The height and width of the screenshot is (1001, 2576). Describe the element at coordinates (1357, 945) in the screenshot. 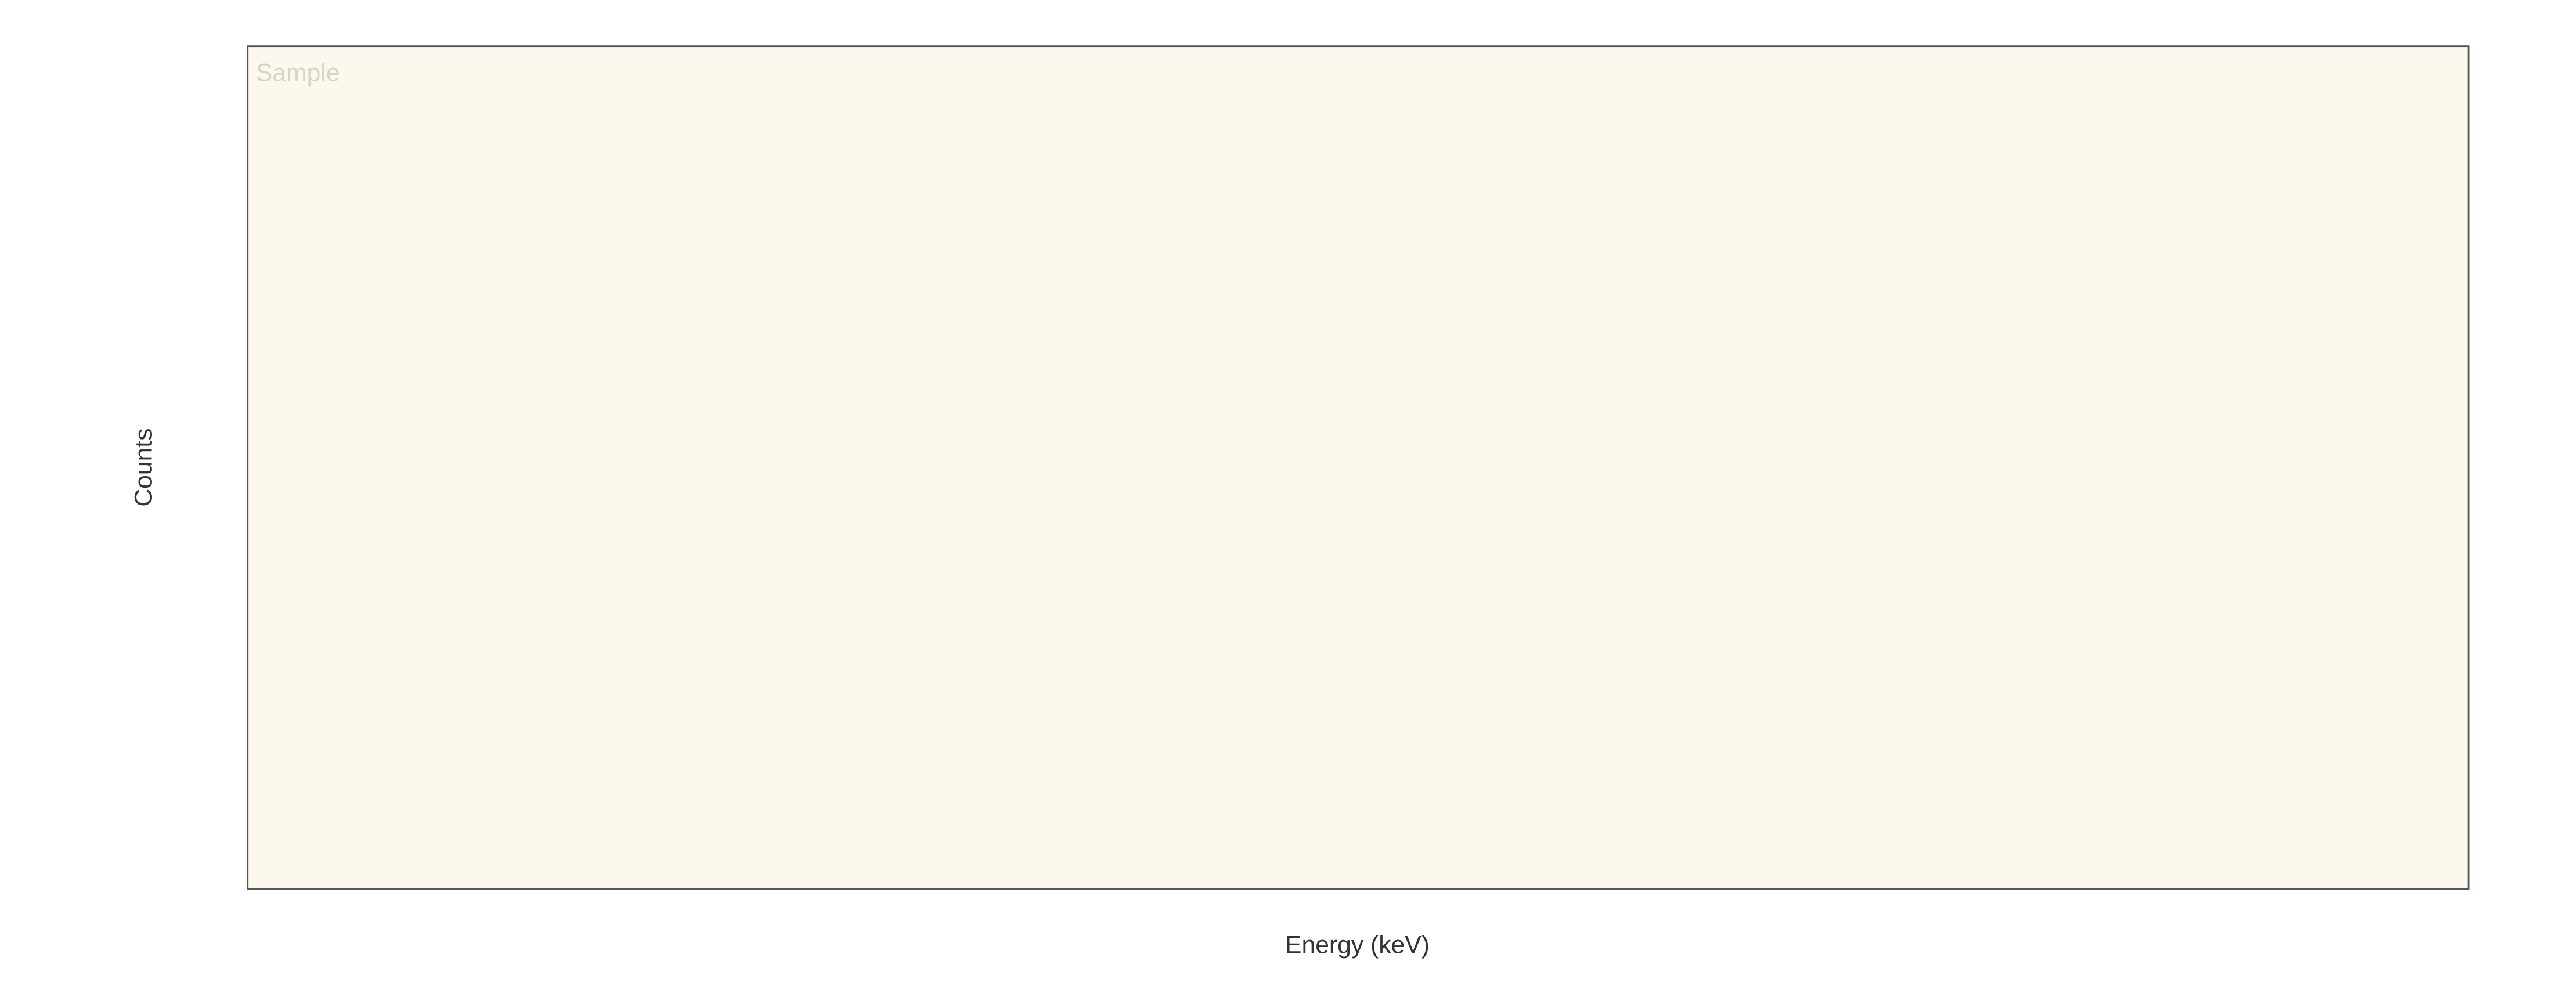

I see `x-axis-label: Energy (keV)` at that location.